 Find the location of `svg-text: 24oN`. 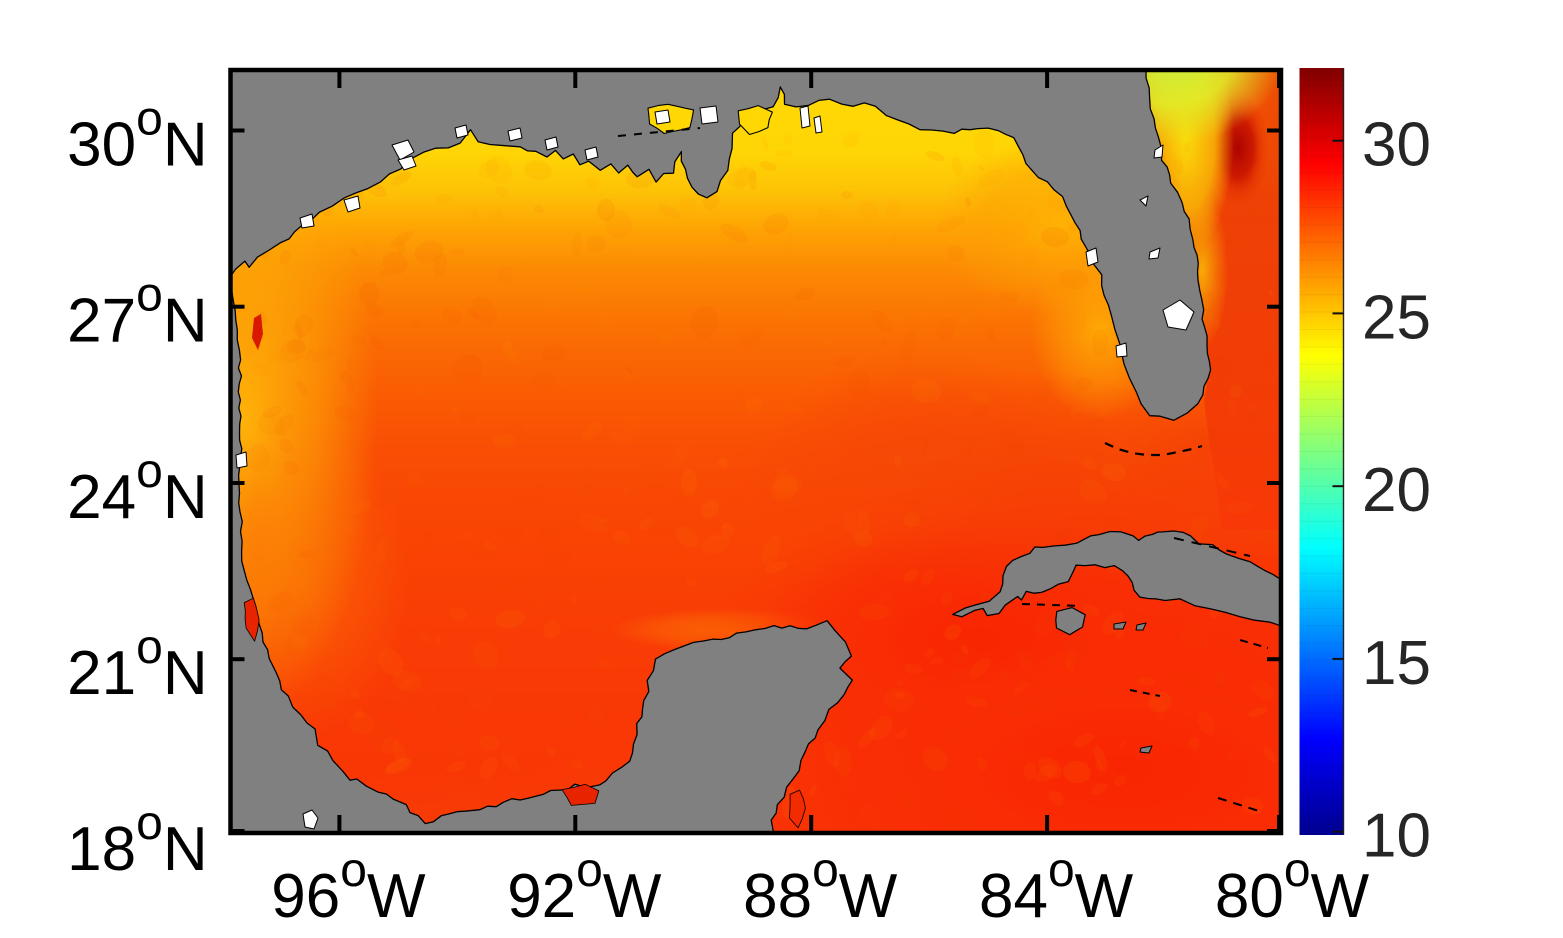

svg-text: 24oN is located at coordinates (137, 488).